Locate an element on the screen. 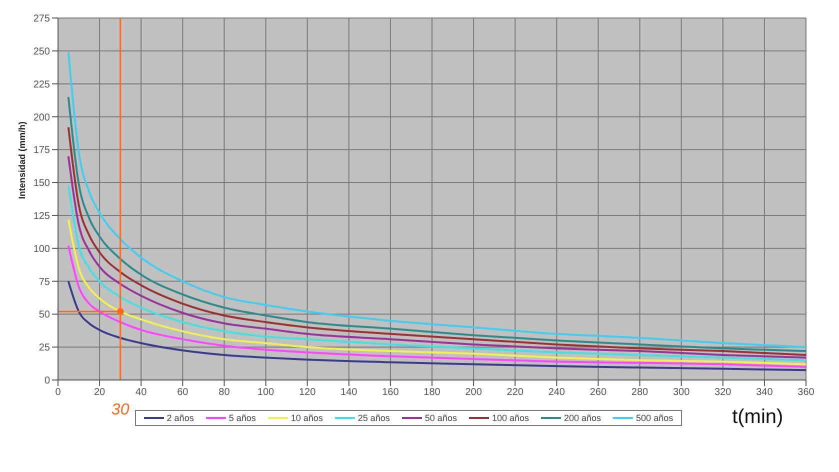  x-tick-label: 300 is located at coordinates (681, 392).